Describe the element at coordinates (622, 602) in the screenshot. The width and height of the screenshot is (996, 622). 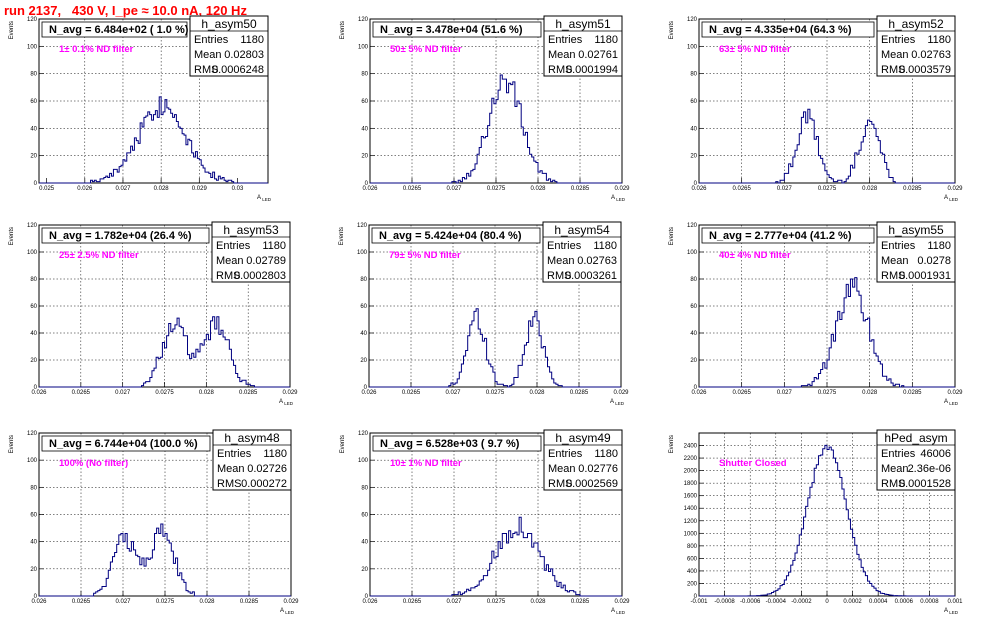
I see `x-tick-label: 0.029` at that location.